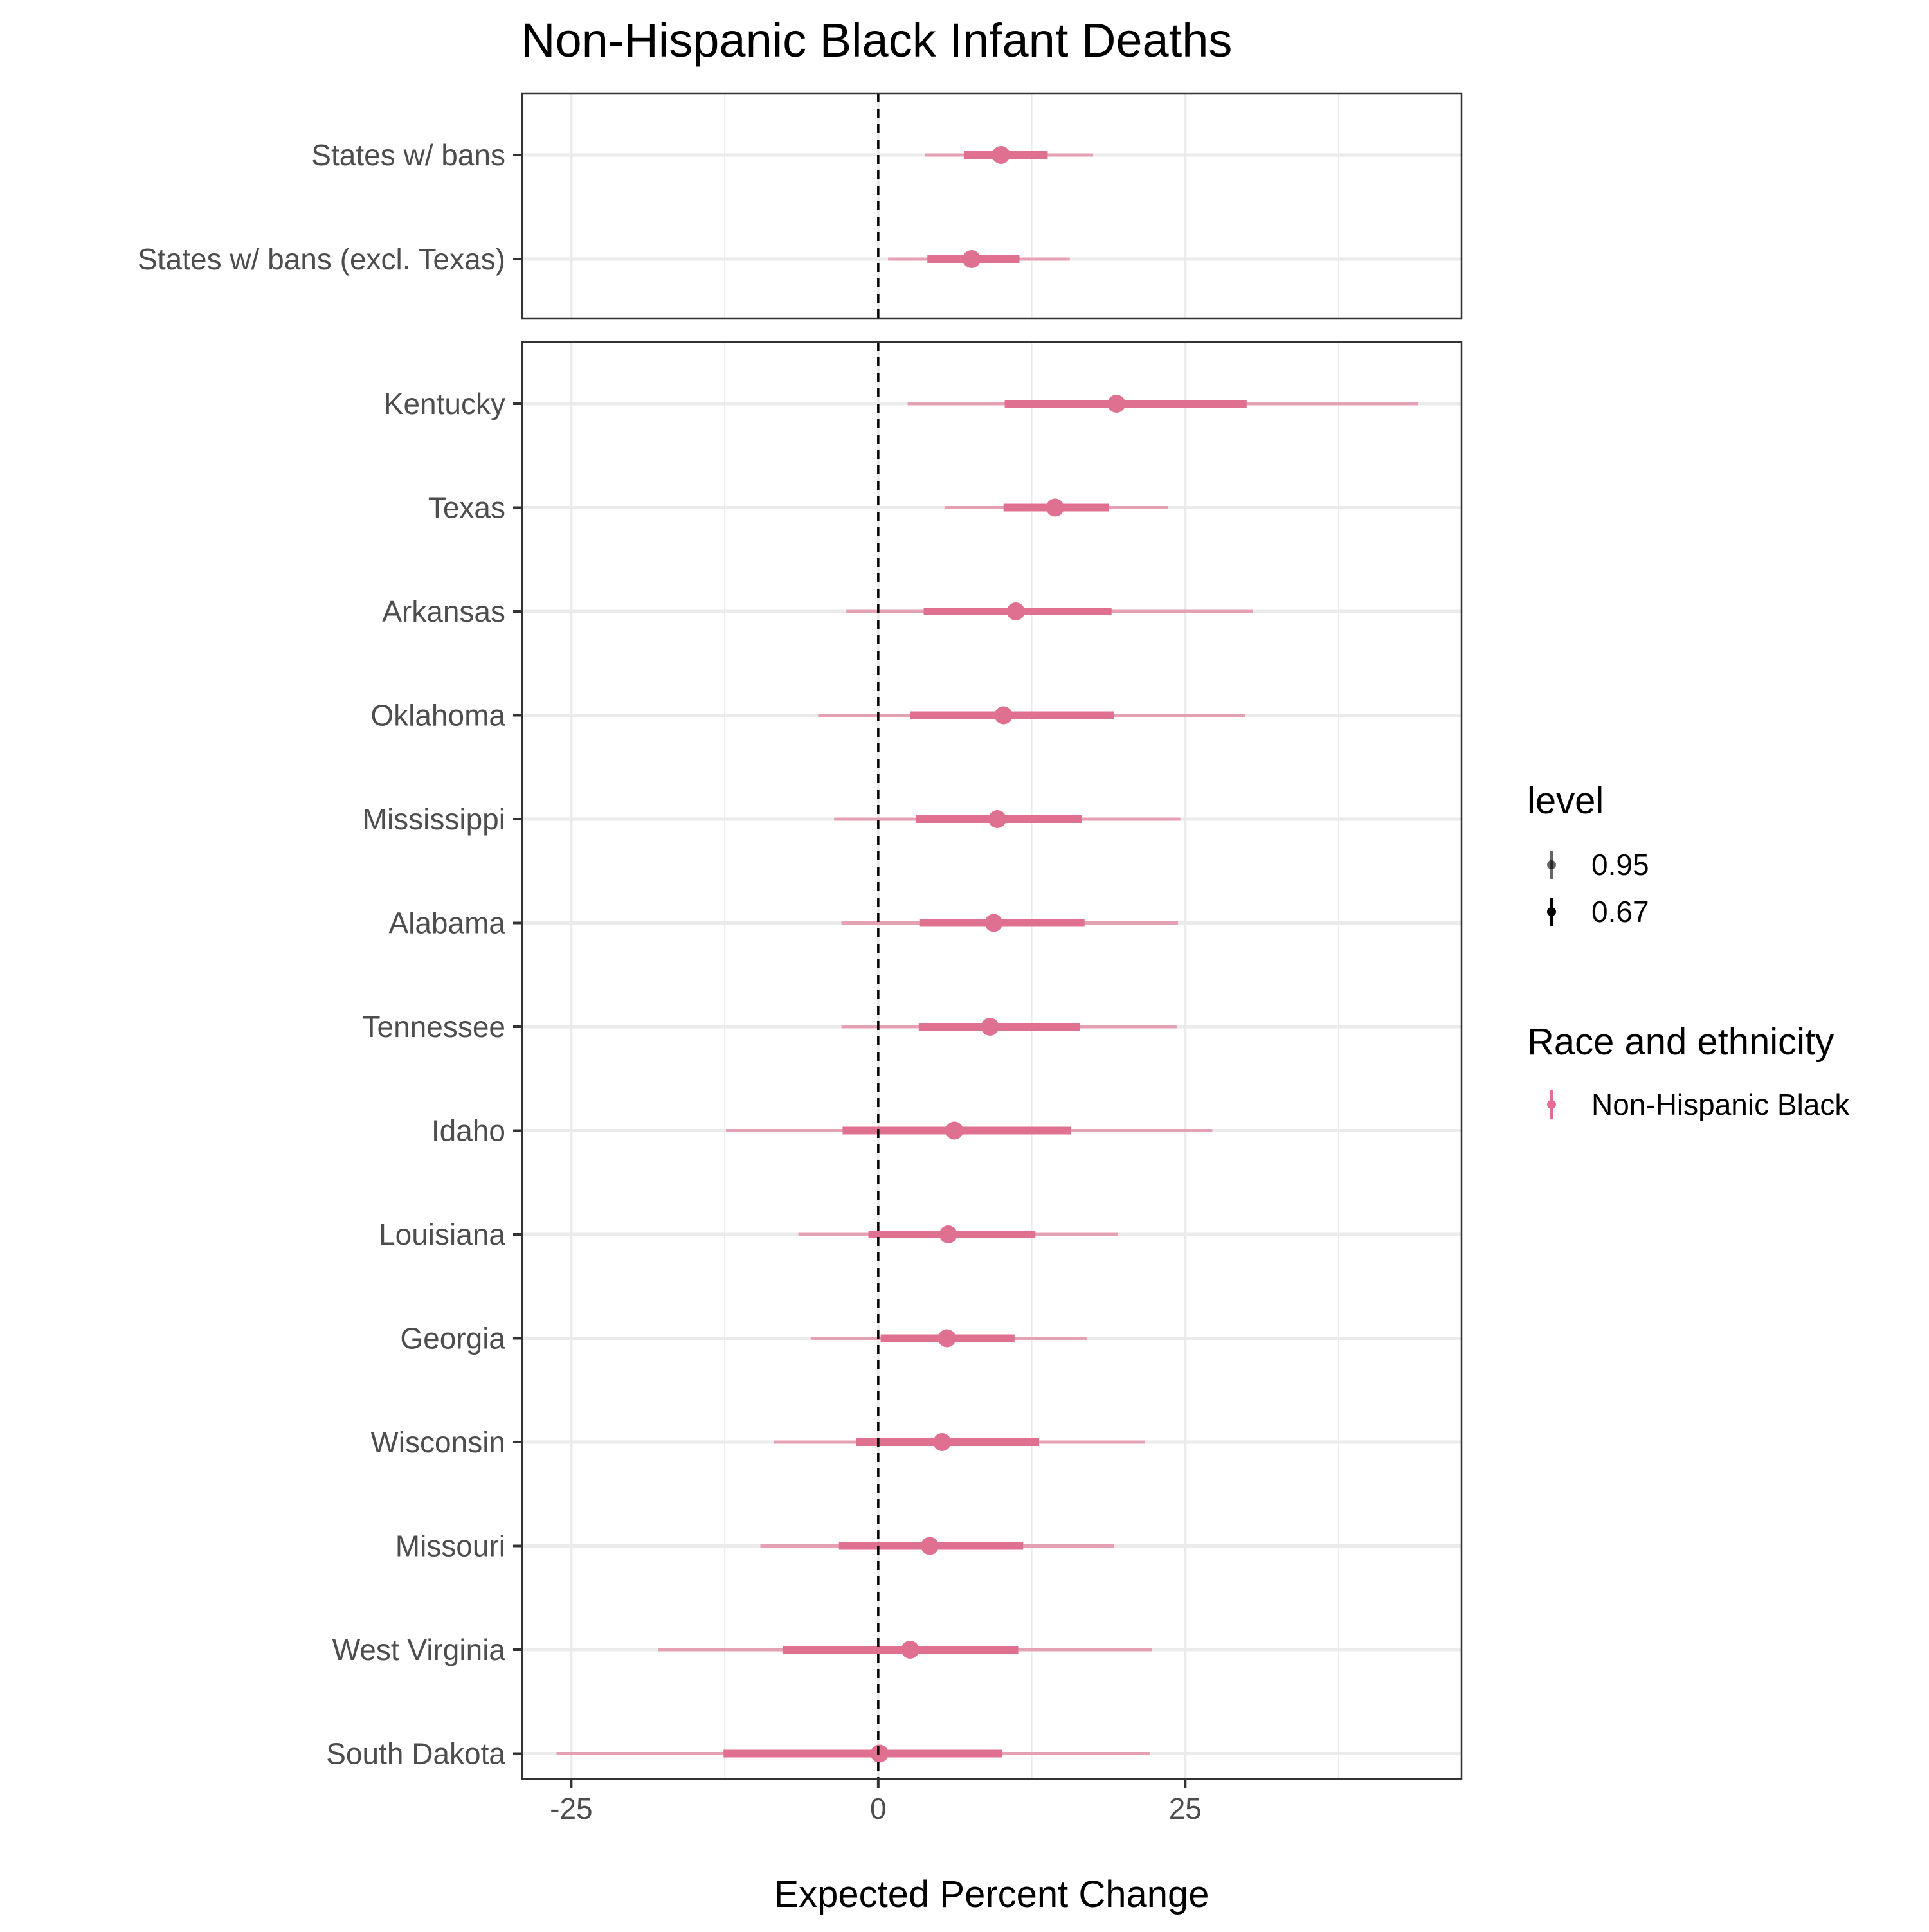  Describe the element at coordinates (738, 1754) in the screenshot. I see `row-south-dakota: South Dakota` at that location.